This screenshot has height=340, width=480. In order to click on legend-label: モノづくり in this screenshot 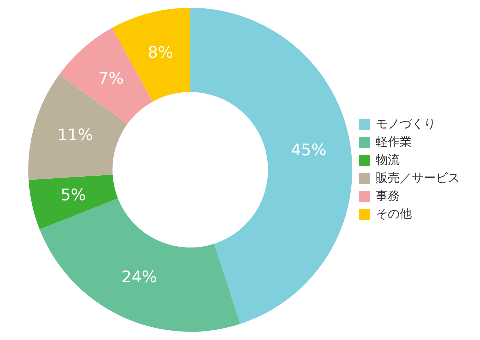, I will do `click(406, 124)`.